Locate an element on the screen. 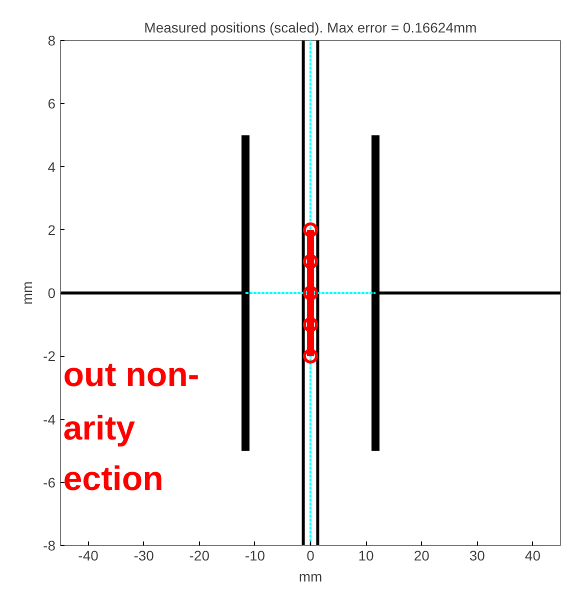 The image size is (567, 595). annotation: arity is located at coordinates (99, 429).